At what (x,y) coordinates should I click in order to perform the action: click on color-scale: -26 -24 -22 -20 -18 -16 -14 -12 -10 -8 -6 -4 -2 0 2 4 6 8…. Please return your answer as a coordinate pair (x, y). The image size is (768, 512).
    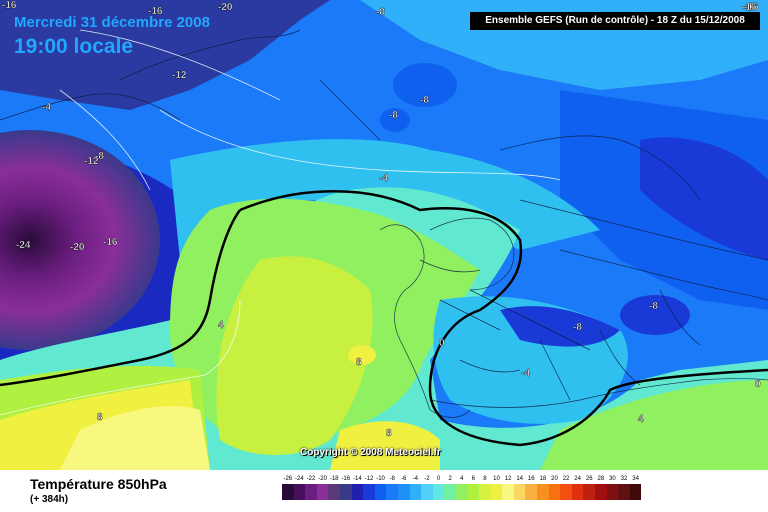
    Looking at the image, I should click on (462, 487).